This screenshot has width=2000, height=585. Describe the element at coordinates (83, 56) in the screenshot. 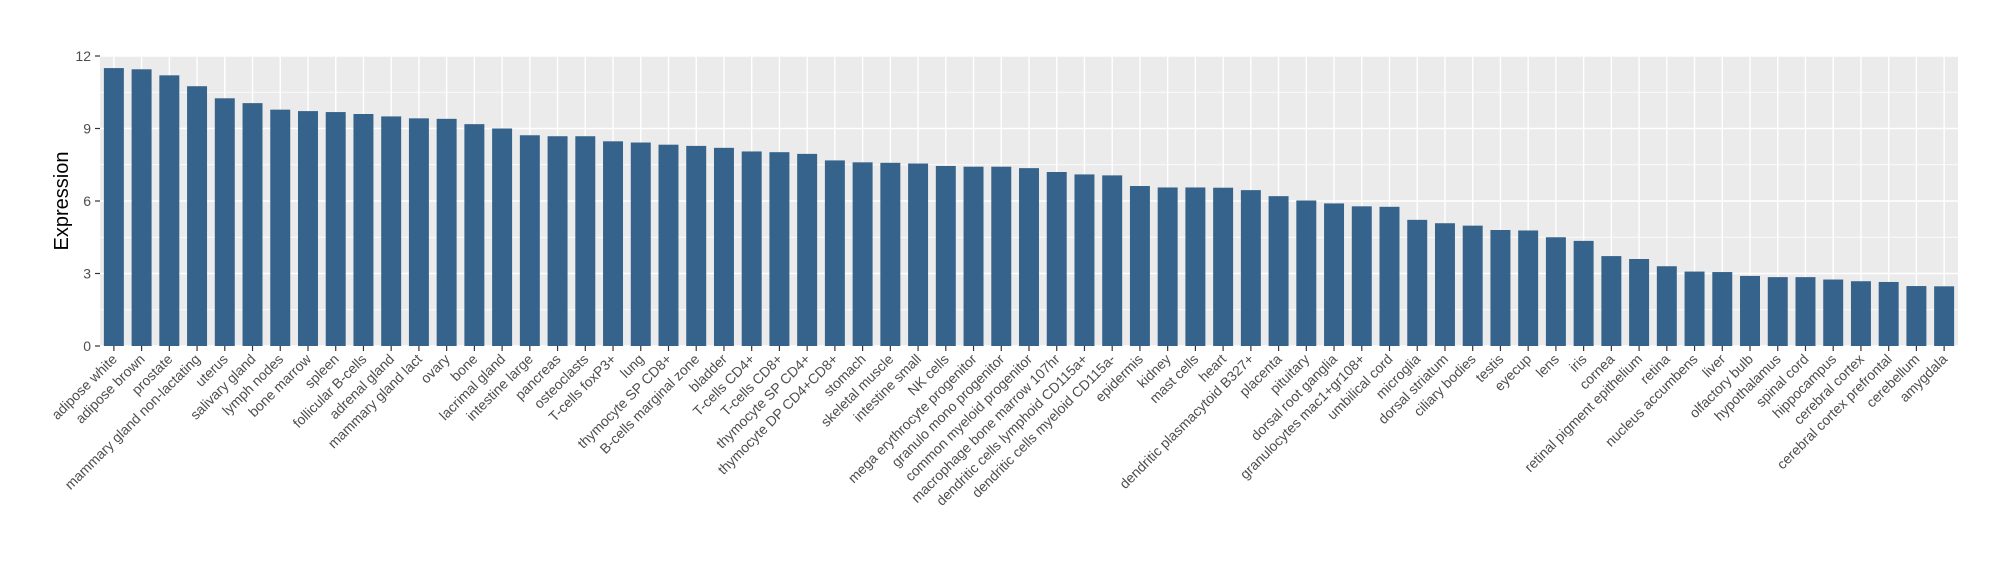

I see `y-tick-label: 12` at that location.